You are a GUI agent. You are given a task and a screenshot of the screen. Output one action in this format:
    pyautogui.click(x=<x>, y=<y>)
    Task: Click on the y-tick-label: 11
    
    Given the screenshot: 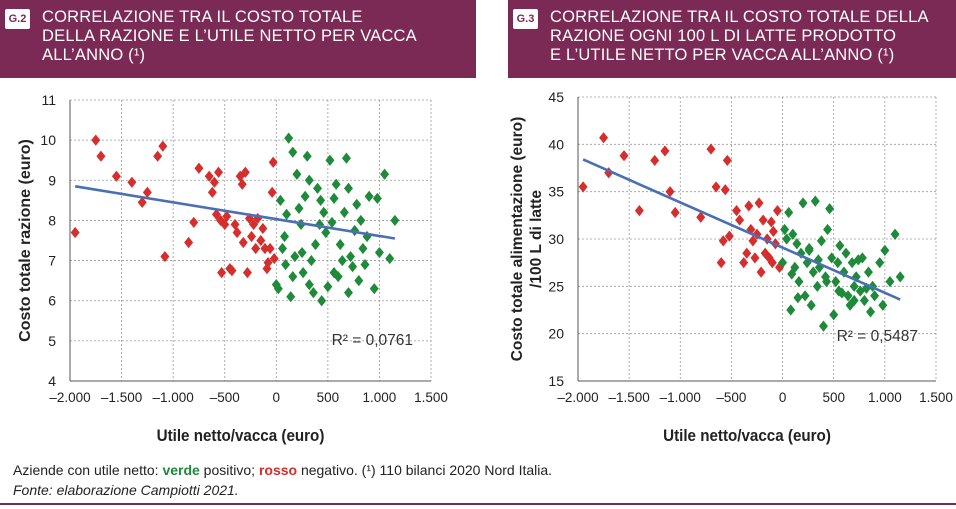 What is the action you would take?
    pyautogui.click(x=48, y=100)
    